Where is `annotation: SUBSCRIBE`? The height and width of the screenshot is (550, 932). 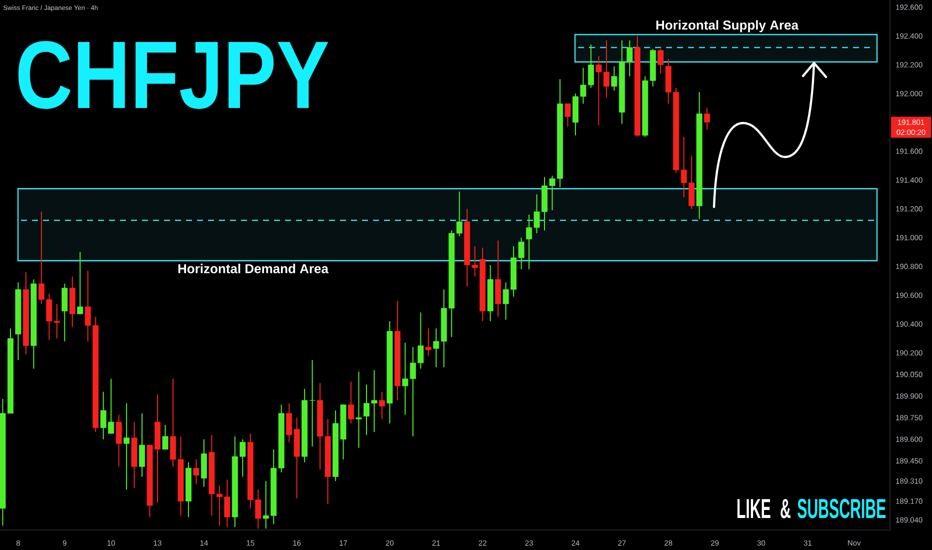
annotation: SUBSCRIBE is located at coordinates (842, 508).